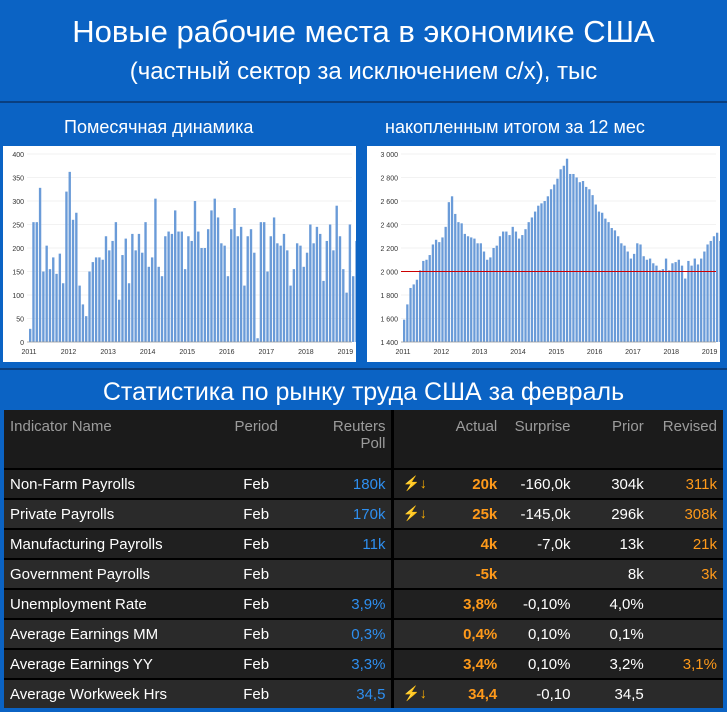  I want to click on x-tick-label: 2018, so click(306, 352).